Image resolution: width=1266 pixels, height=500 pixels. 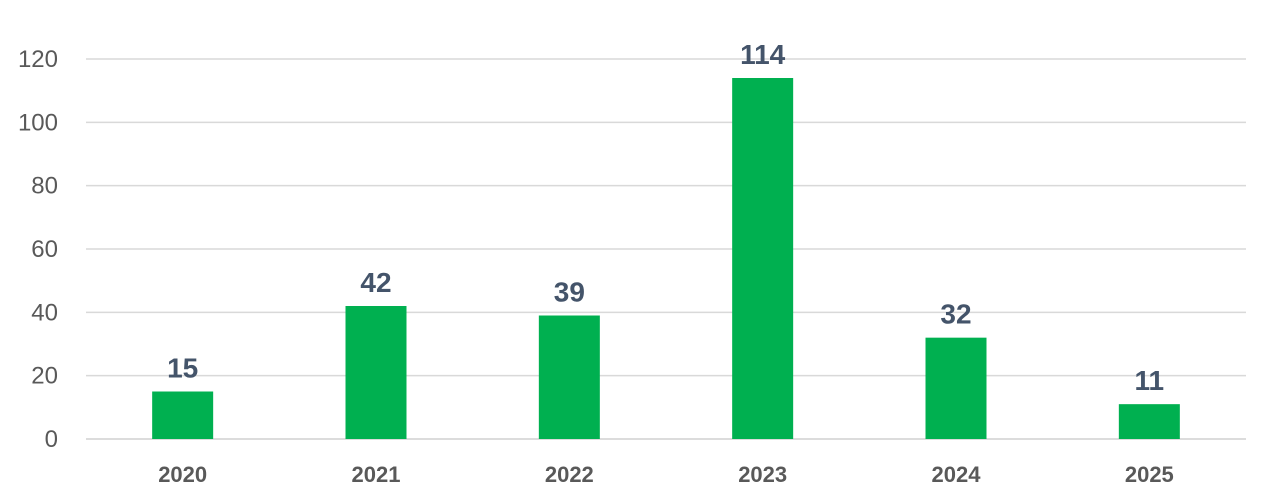 I want to click on y-axis-tick-labels: 0 20 40 60 80 100 120, so click(x=38, y=249).